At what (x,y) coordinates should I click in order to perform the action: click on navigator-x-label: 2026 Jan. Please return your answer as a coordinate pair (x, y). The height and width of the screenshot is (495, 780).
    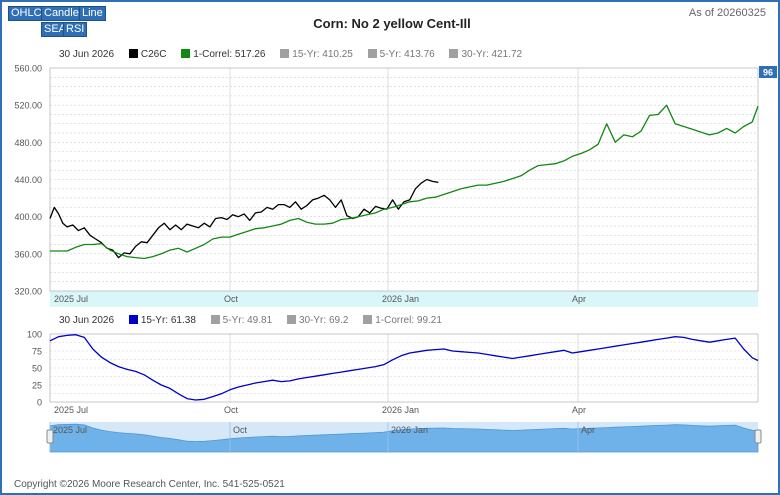
    Looking at the image, I should click on (409, 430).